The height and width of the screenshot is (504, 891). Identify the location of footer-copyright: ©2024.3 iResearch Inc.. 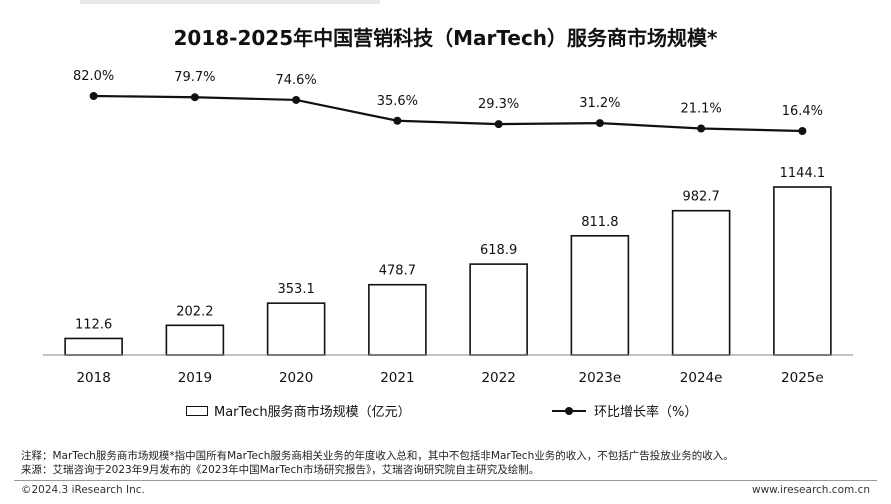
(83, 490).